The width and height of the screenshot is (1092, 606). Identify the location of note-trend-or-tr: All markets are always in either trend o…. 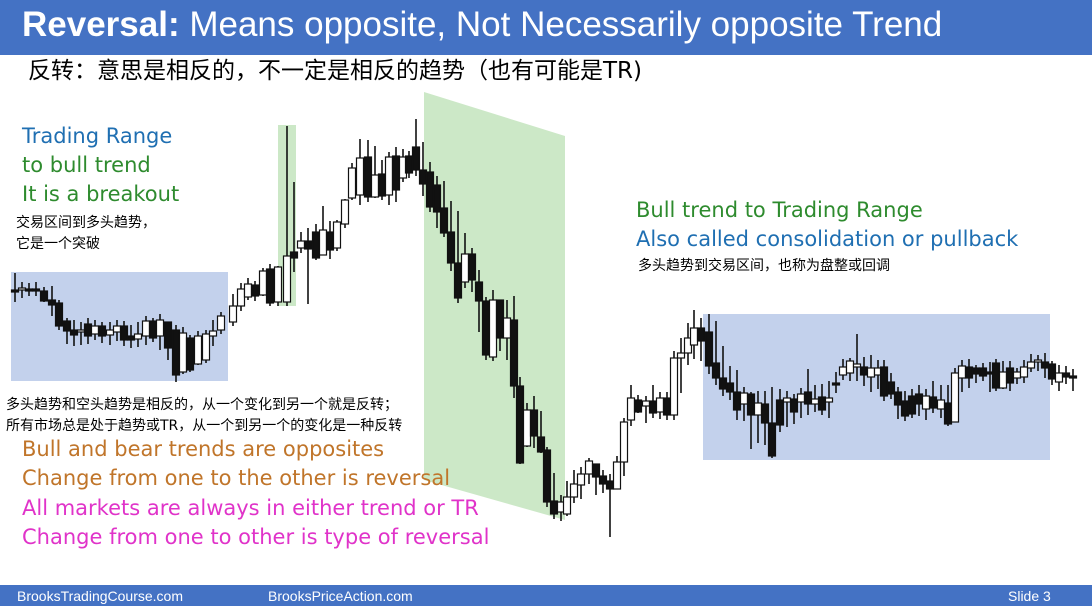
(250, 508).